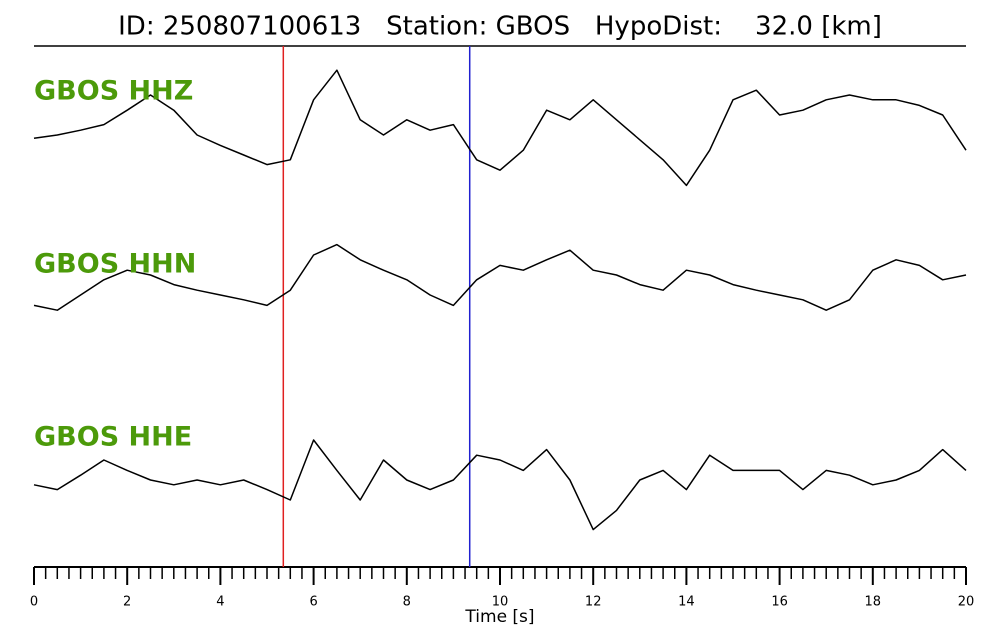 The width and height of the screenshot is (1000, 640). What do you see at coordinates (115, 264) in the screenshot?
I see `trace-label: GBOS HHN` at bounding box center [115, 264].